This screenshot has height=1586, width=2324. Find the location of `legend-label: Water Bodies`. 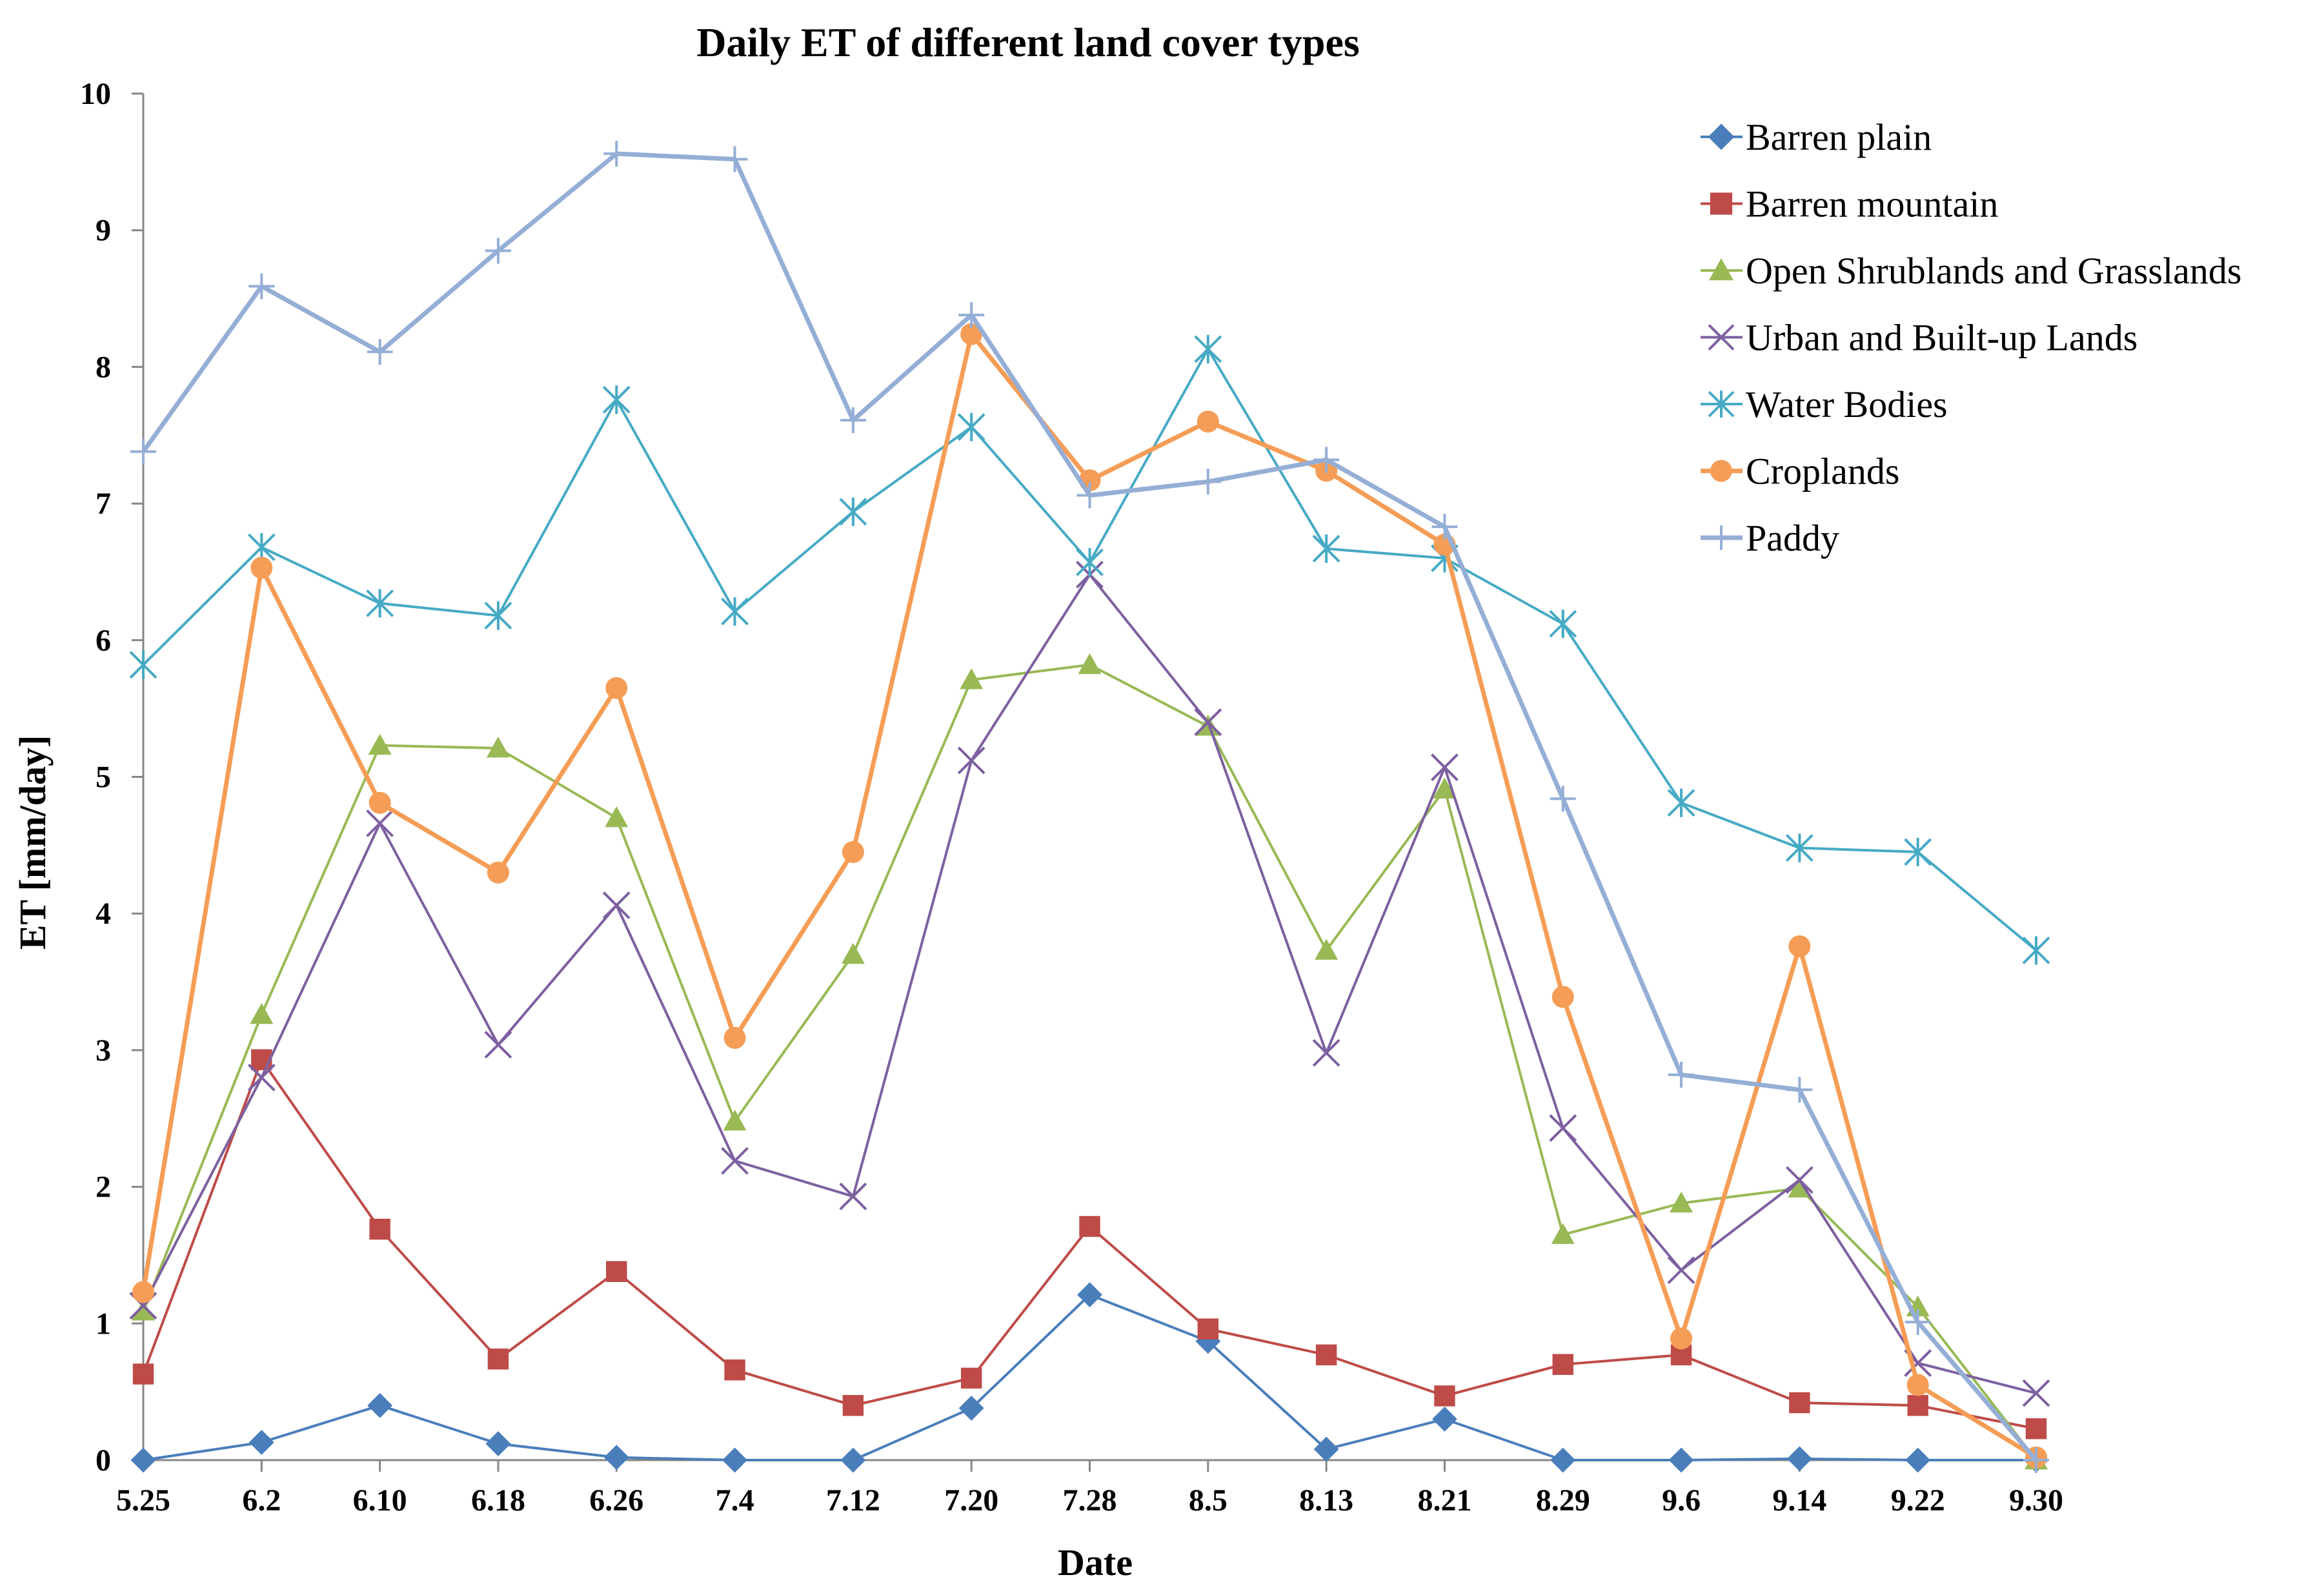

legend-label: Water Bodies is located at coordinates (1847, 404).